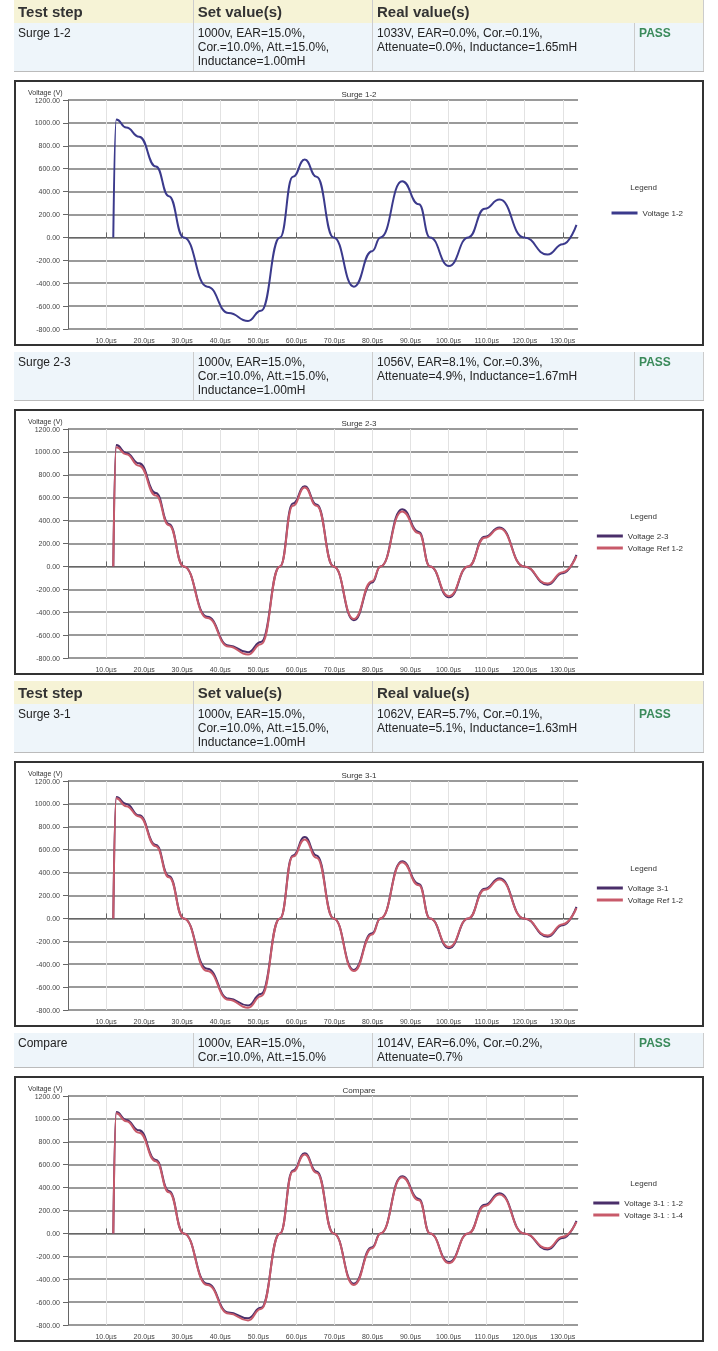  What do you see at coordinates (663, 213) in the screenshot?
I see `legend-label: Voltage 1-2` at bounding box center [663, 213].